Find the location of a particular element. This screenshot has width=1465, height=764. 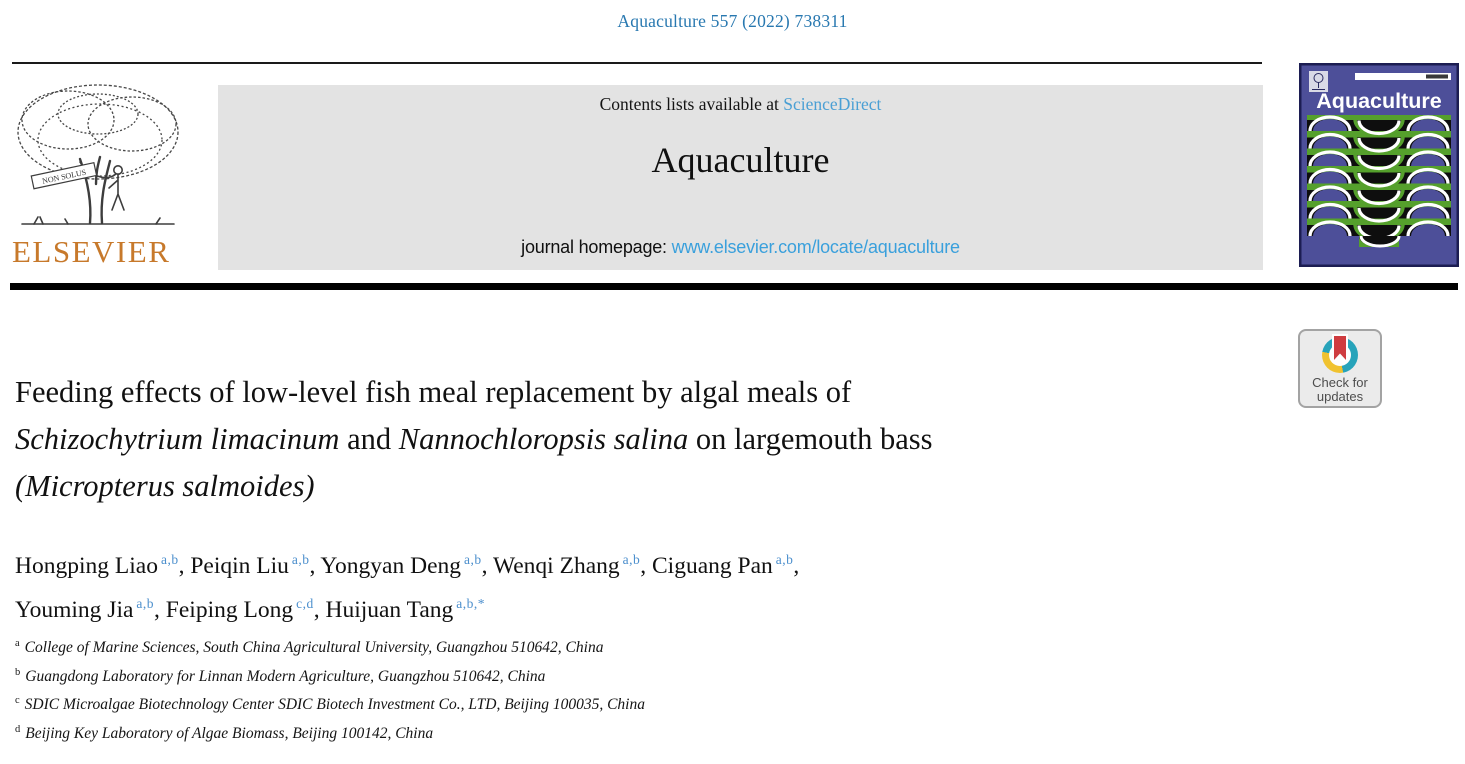

cover-issn-text is located at coordinates (1437, 76).